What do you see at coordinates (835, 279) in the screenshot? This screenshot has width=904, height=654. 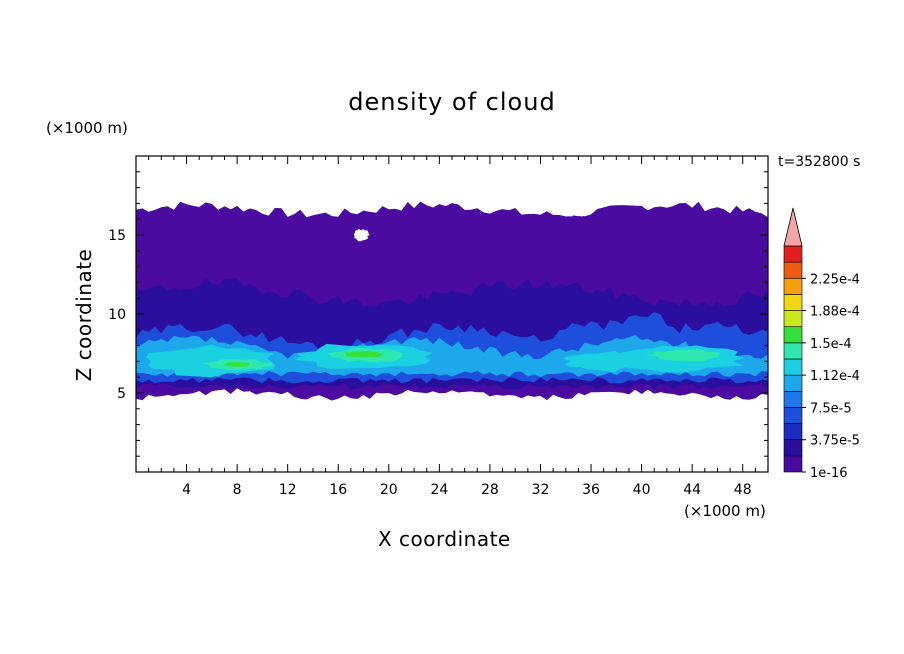 I see `colorbar-label: 2.25e-4` at bounding box center [835, 279].